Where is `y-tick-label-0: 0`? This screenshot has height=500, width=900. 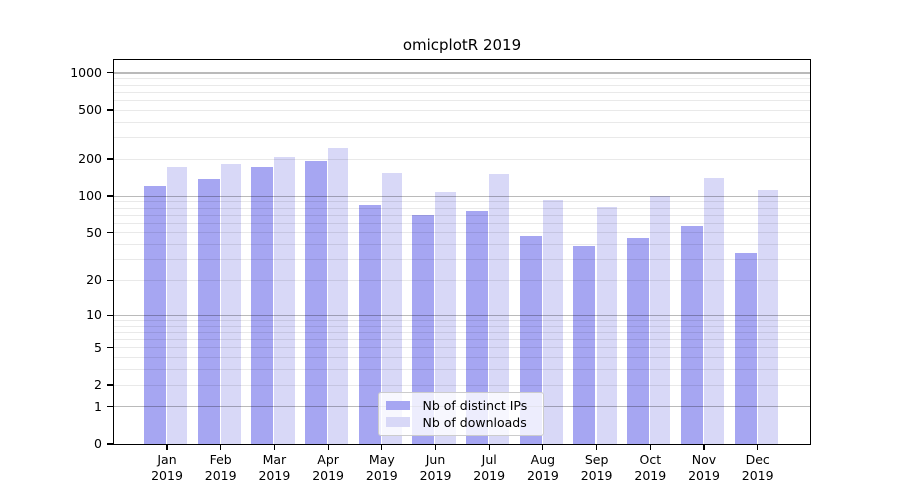
y-tick-label-0: 0 is located at coordinates (98, 443).